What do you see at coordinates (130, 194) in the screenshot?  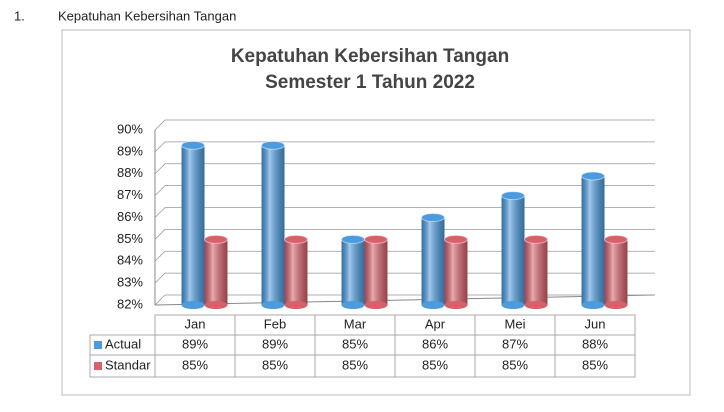 I see `y-tick-label: 87%` at bounding box center [130, 194].